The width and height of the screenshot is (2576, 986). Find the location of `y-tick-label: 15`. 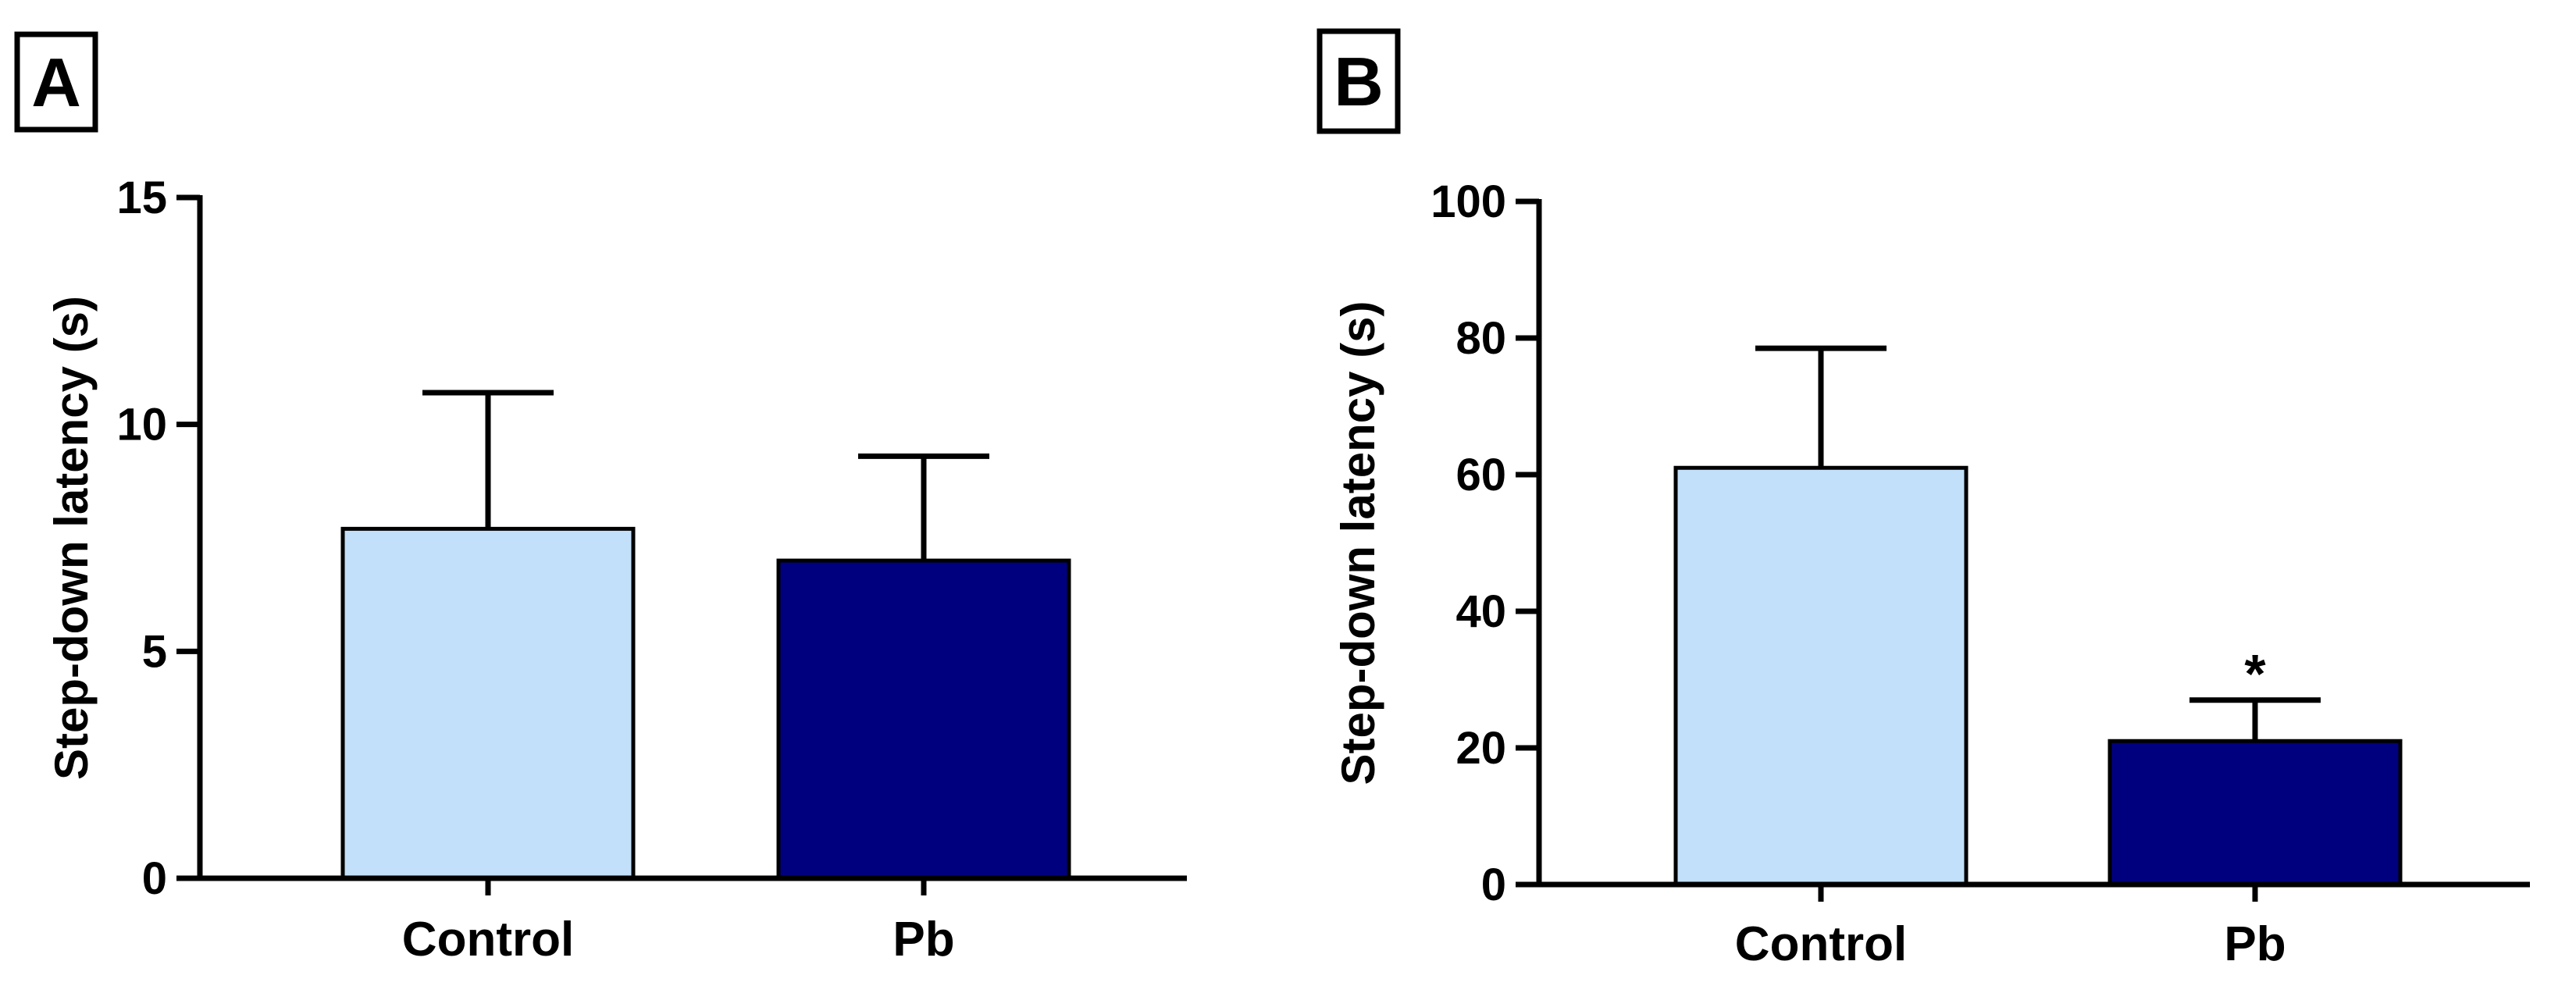

y-tick-label: 15 is located at coordinates (141, 198).